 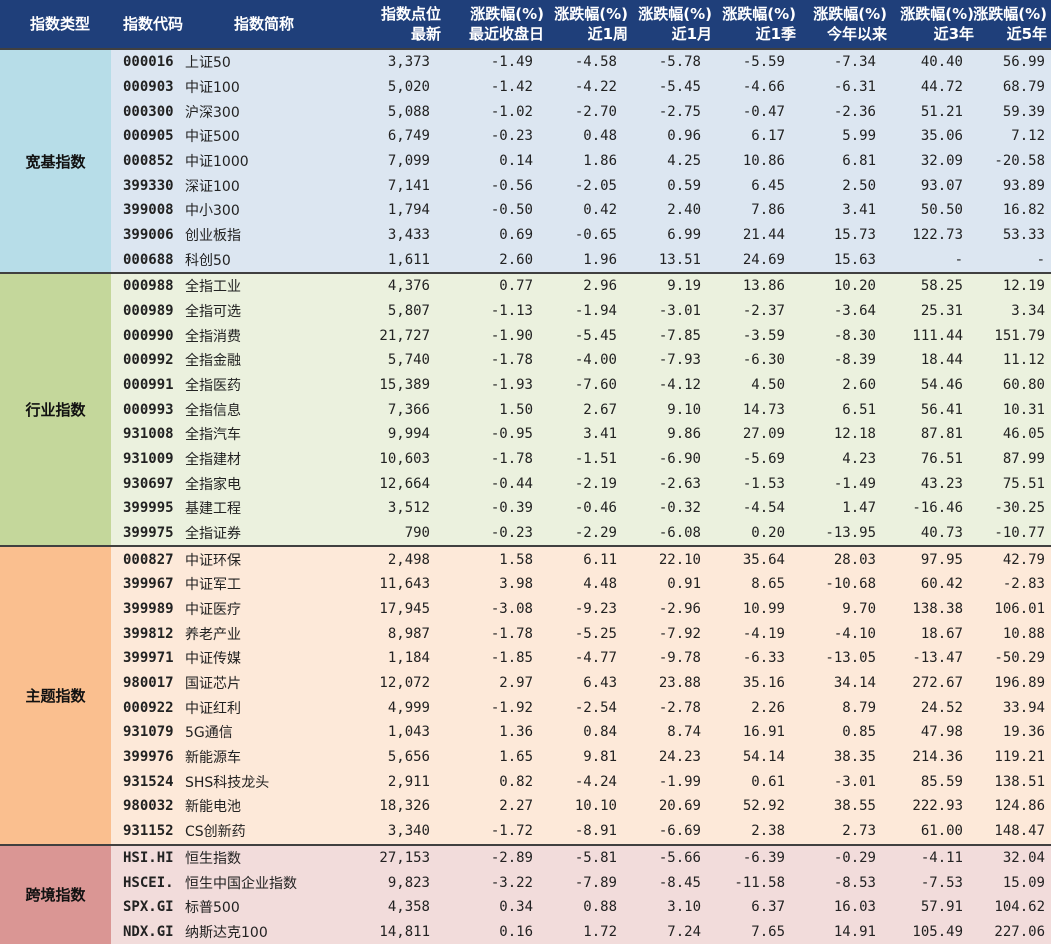 What do you see at coordinates (384, 336) in the screenshot?
I see `index-points: 21,727` at bounding box center [384, 336].